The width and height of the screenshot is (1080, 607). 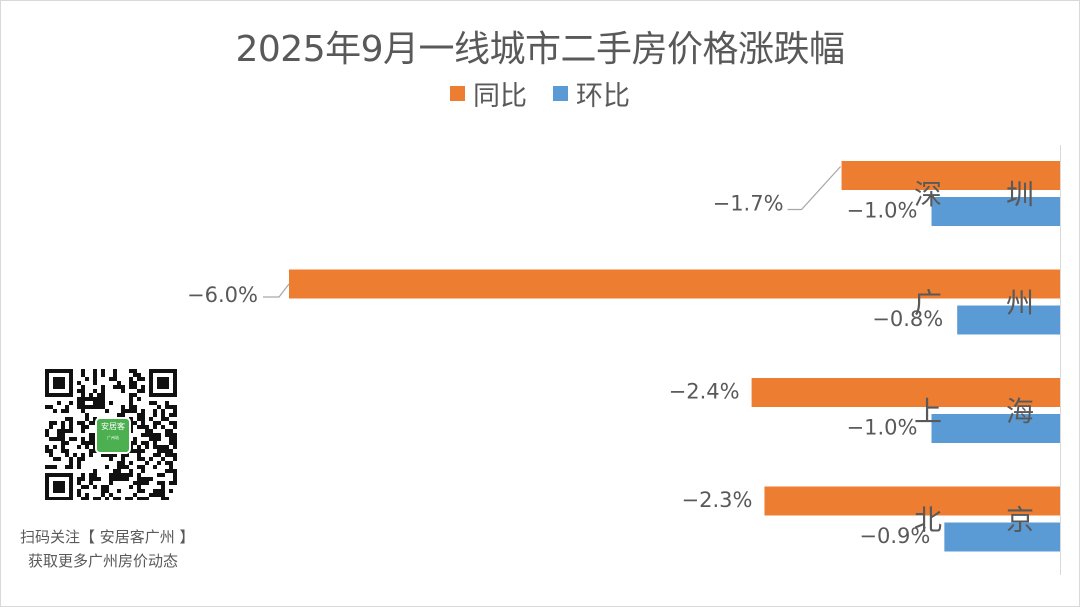 I want to click on category-label-2-b: 海, so click(x=1020, y=411).